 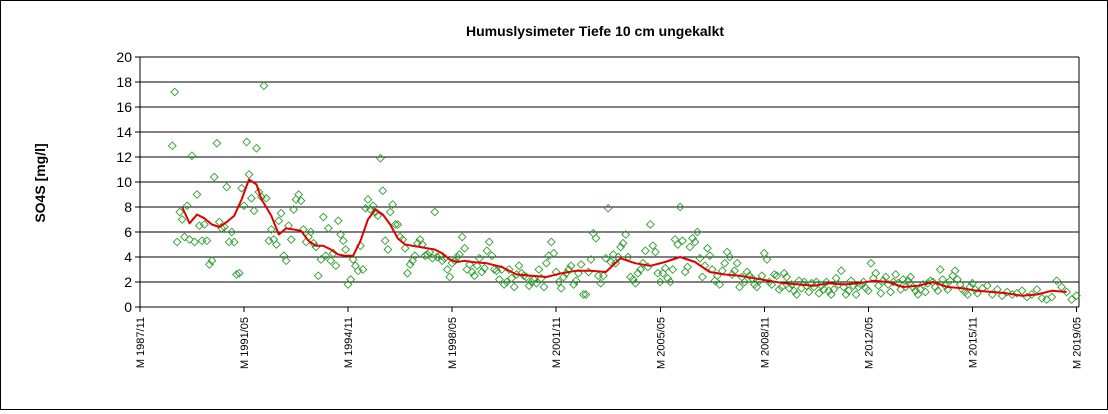 I want to click on chart-title: Humuslysimeter Tiefe 10 cm ungekalkt, so click(x=595, y=31).